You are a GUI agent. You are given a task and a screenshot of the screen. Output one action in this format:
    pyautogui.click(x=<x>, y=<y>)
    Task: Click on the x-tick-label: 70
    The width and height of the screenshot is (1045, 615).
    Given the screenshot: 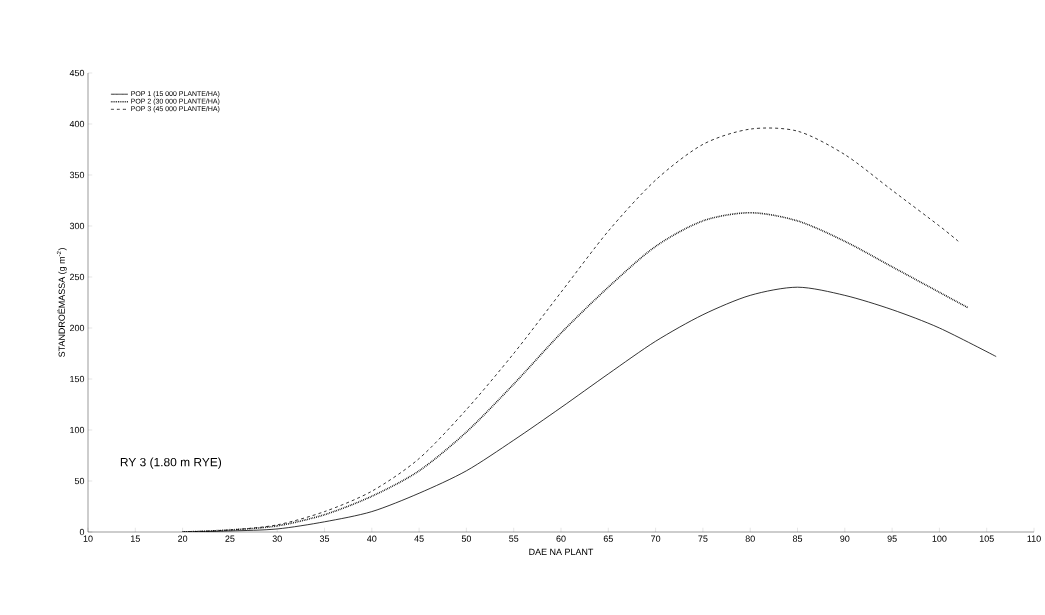 What is the action you would take?
    pyautogui.click(x=656, y=538)
    